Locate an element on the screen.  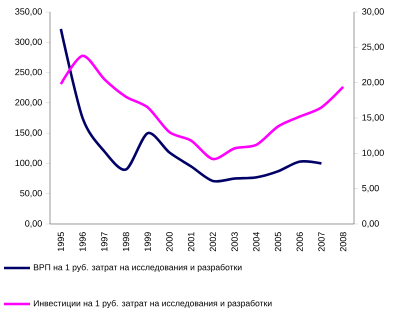
y-tick-label: 350,00 is located at coordinates (28, 12).